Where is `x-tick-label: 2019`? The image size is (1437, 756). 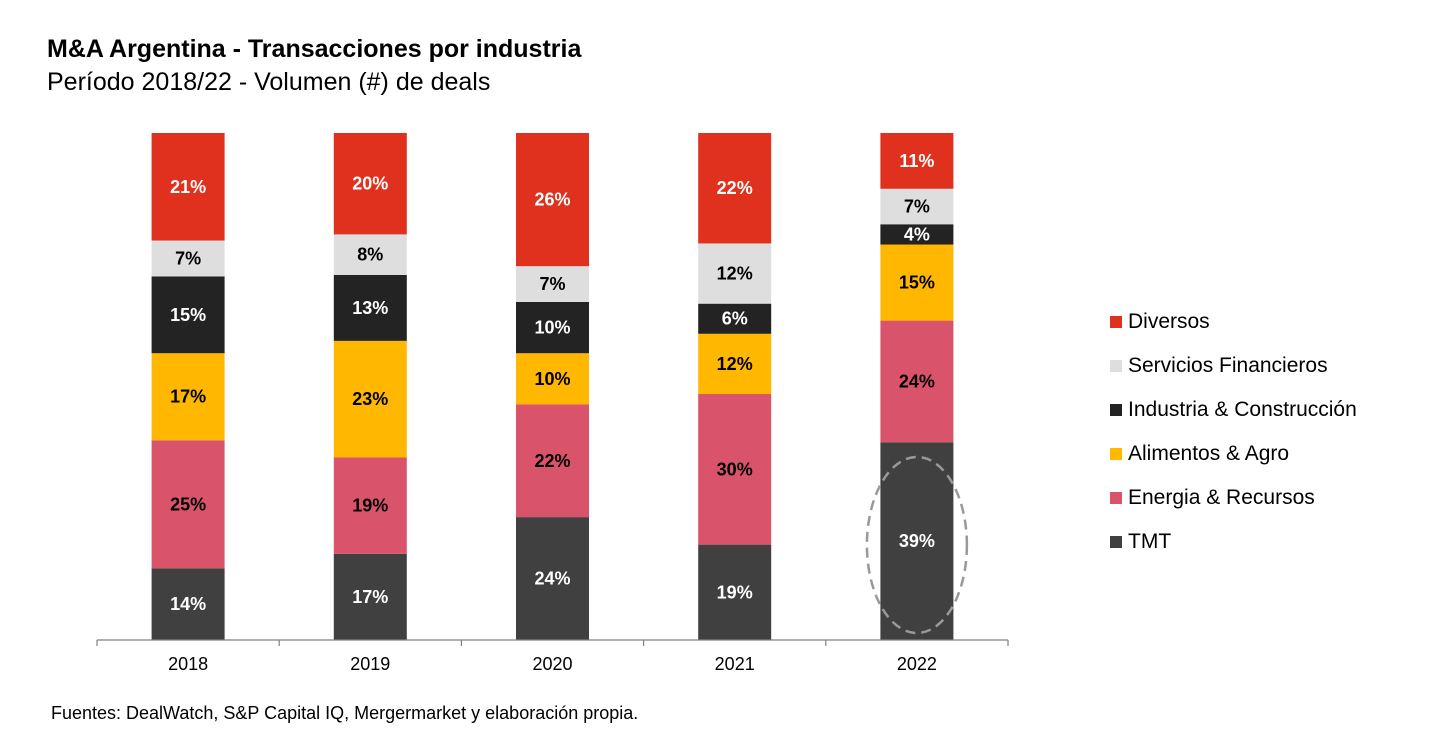 x-tick-label: 2019 is located at coordinates (370, 664).